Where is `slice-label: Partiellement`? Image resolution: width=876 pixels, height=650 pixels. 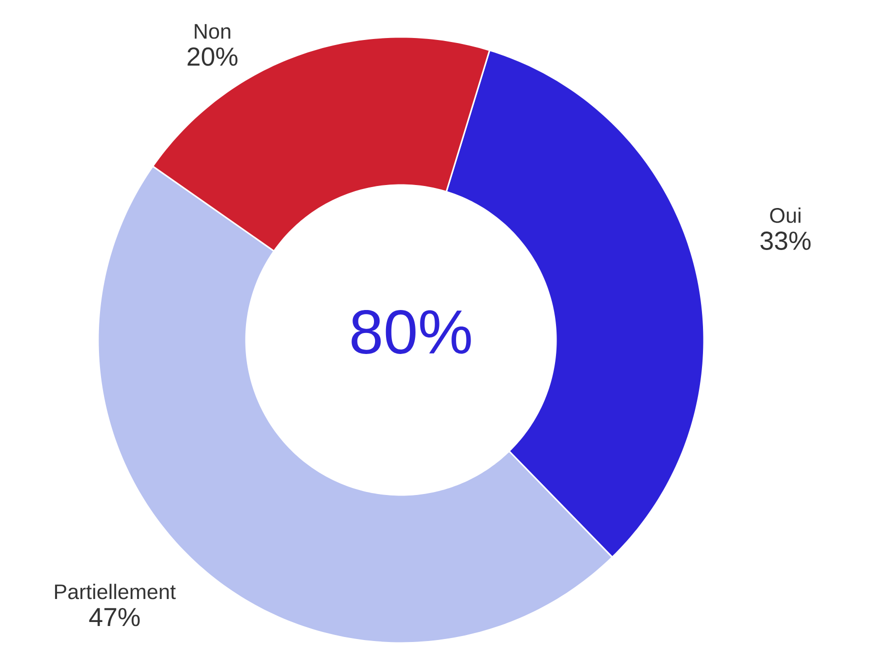
slice-label: Partiellement is located at coordinates (115, 592).